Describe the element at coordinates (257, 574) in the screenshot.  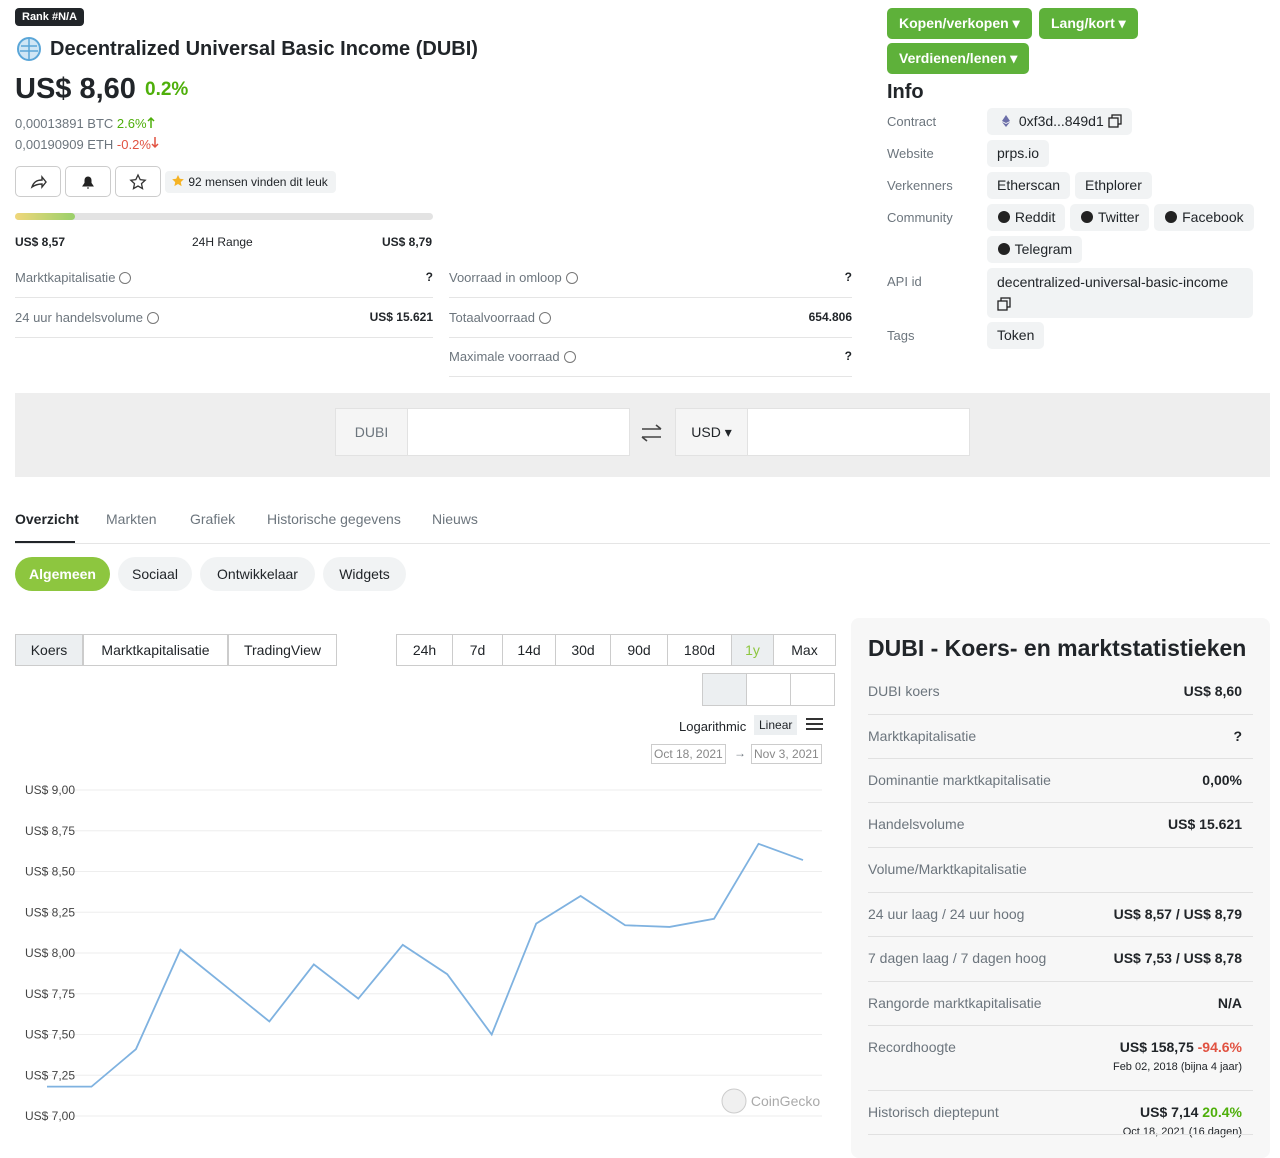
I see `subtab: Ontwikkelaar` at that location.